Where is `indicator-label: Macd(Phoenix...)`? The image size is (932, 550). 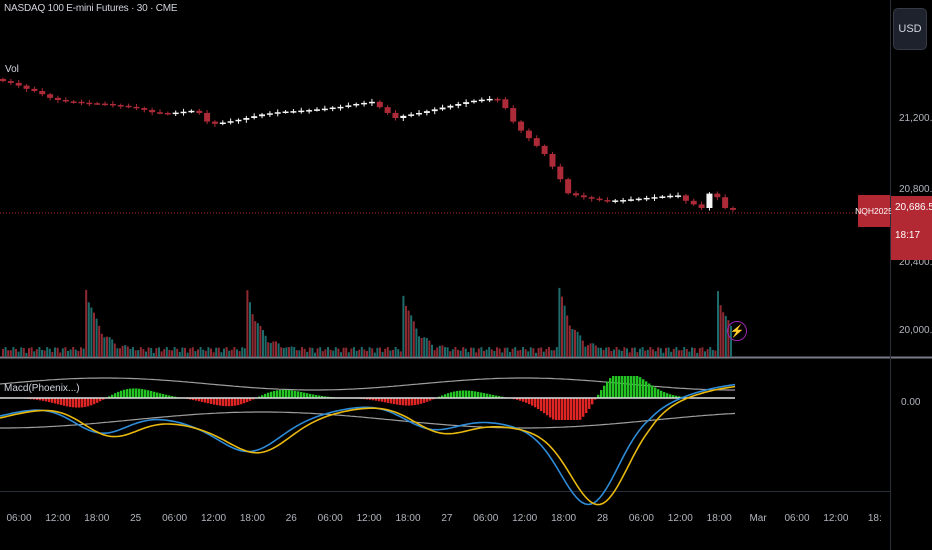 indicator-label: Macd(Phoenix...) is located at coordinates (42, 388).